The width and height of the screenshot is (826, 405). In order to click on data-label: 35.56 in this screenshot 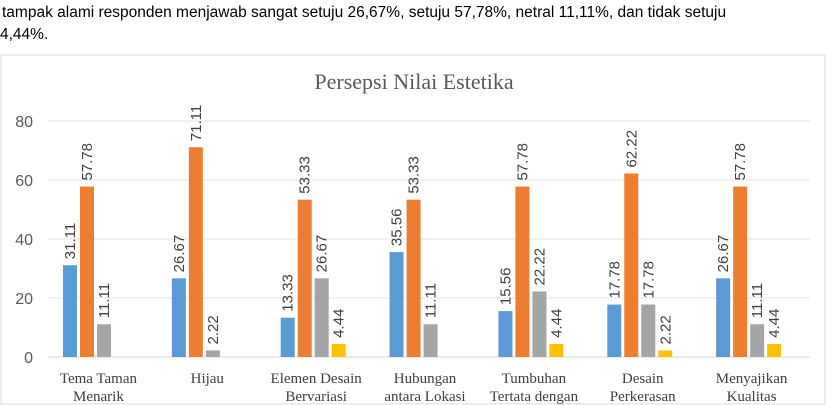, I will do `click(397, 228)`.